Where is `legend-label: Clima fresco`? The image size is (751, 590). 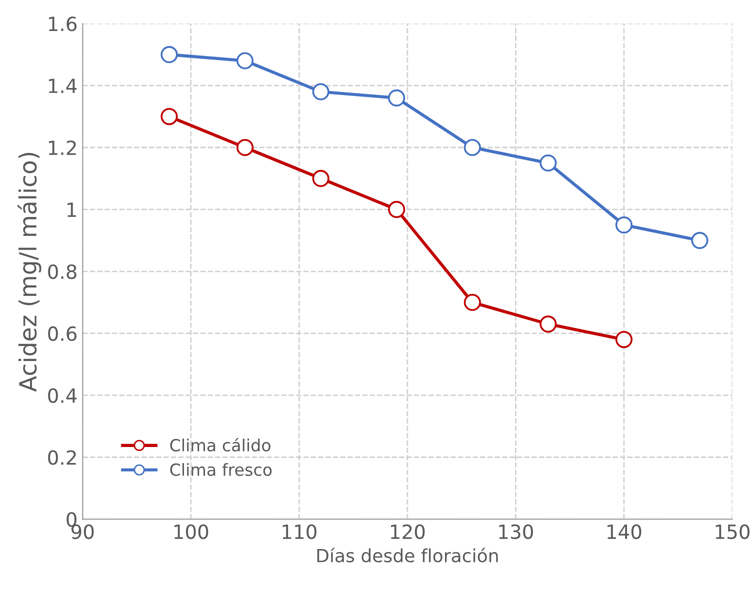 legend-label: Clima fresco is located at coordinates (221, 469).